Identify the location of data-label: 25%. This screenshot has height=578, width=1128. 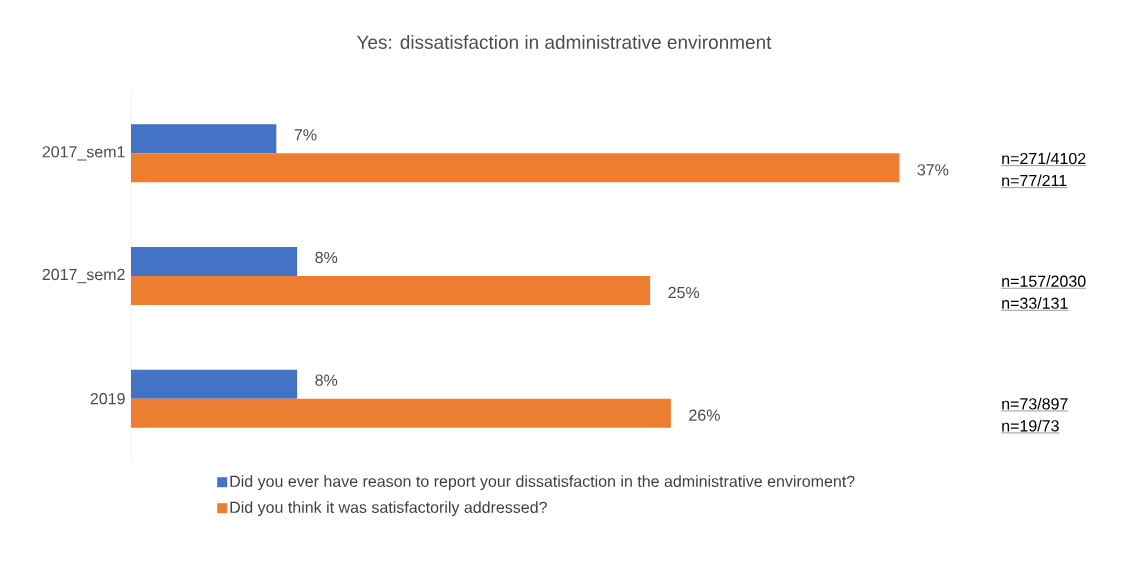
(684, 292).